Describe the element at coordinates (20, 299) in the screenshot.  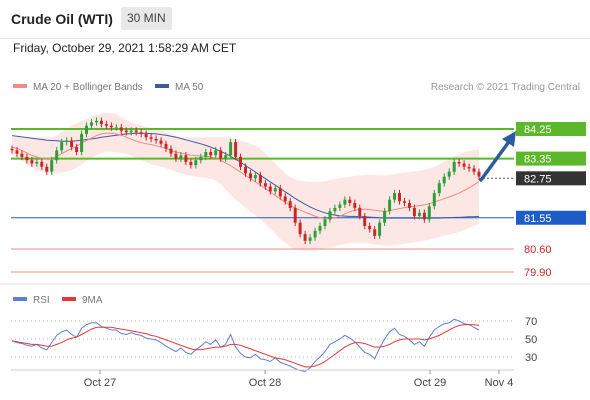
I see `rsi-legend-swatch` at that location.